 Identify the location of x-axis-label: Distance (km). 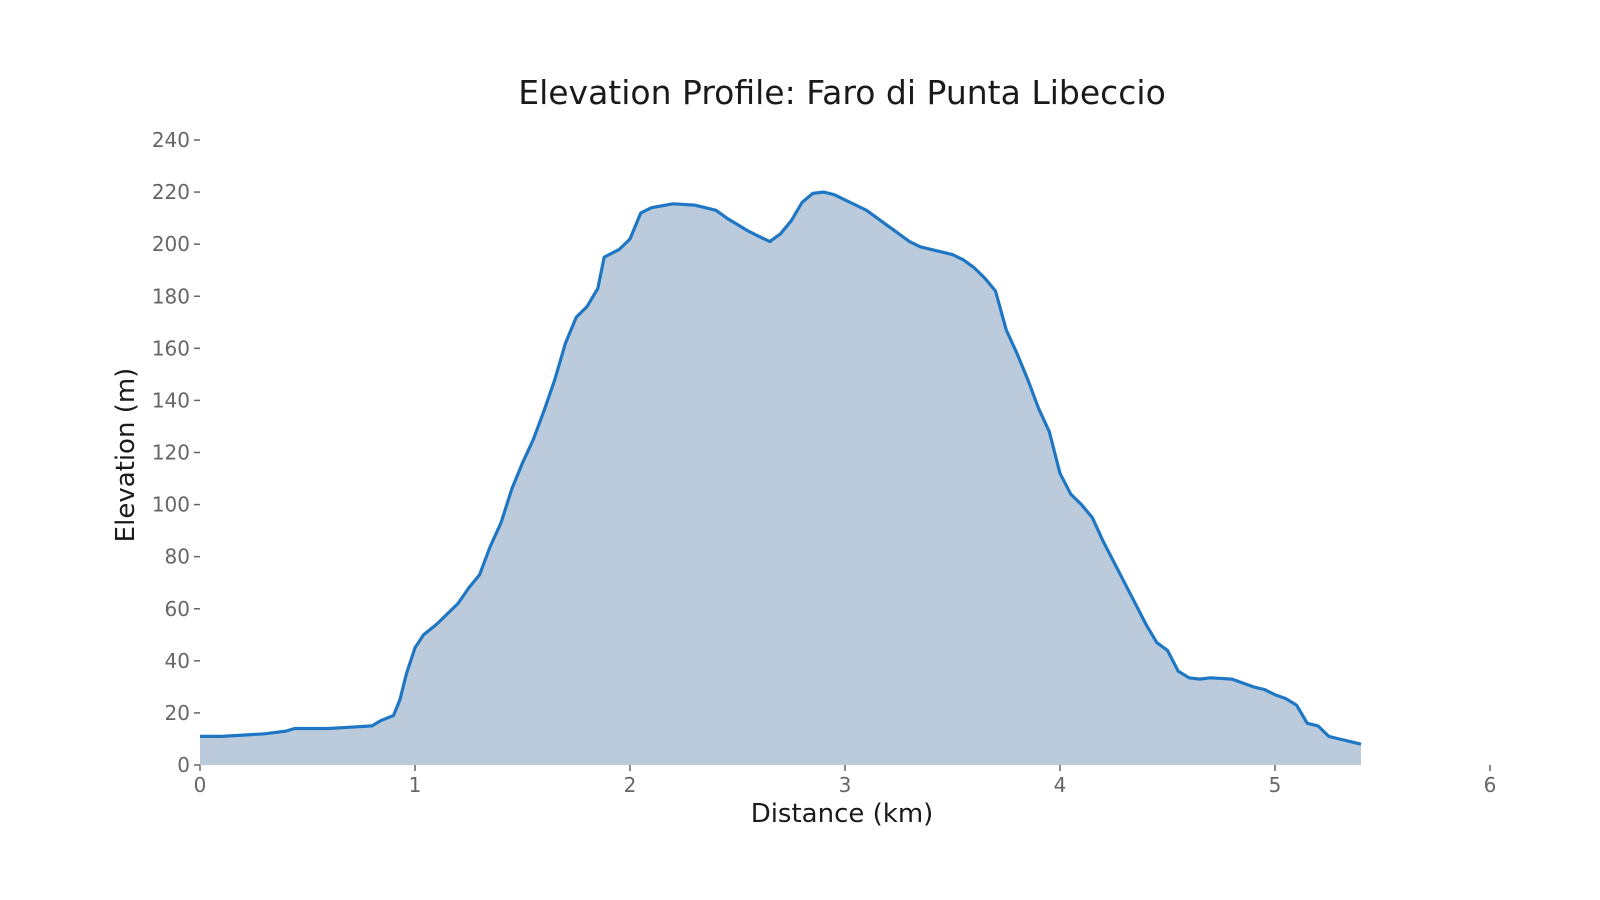
(842, 814).